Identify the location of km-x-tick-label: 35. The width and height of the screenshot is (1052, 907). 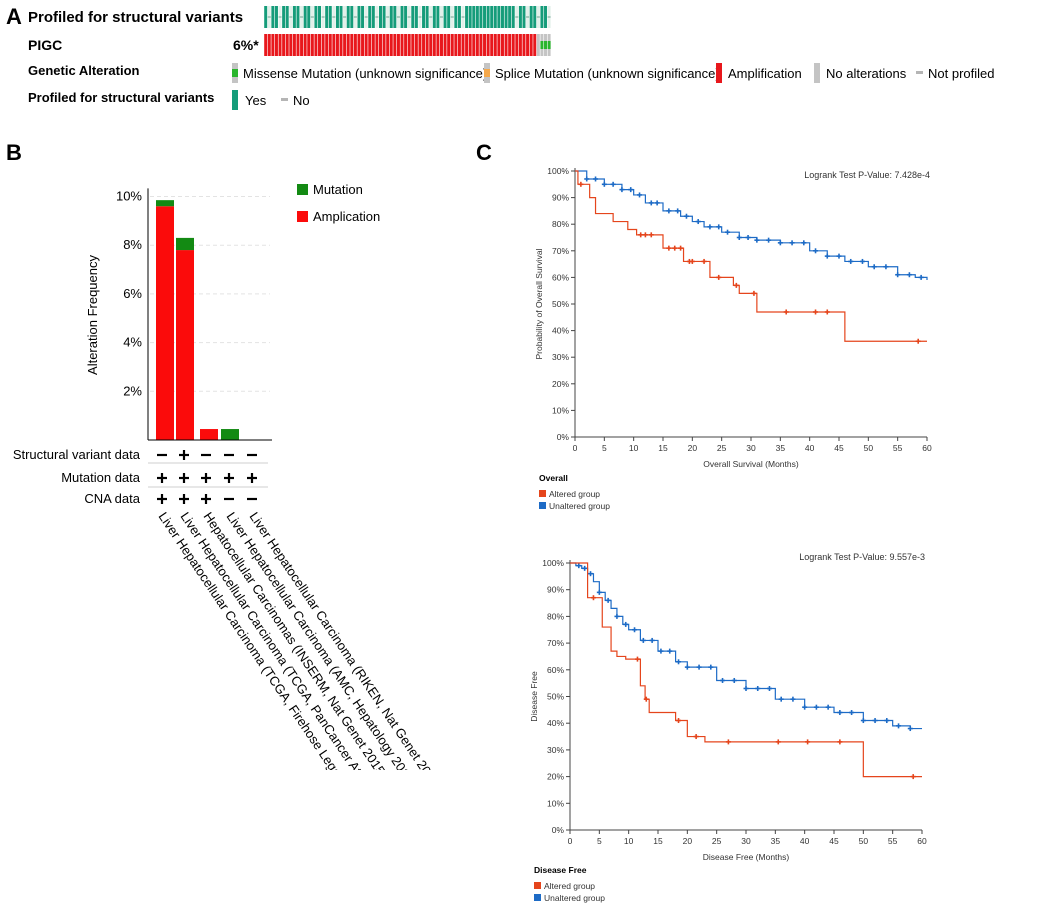
(781, 448).